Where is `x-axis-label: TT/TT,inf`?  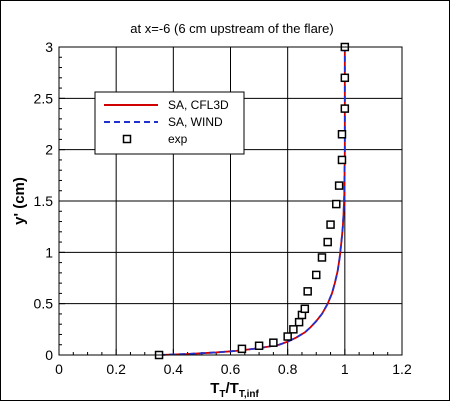
x-axis-label: TT/TT,inf is located at coordinates (234, 390).